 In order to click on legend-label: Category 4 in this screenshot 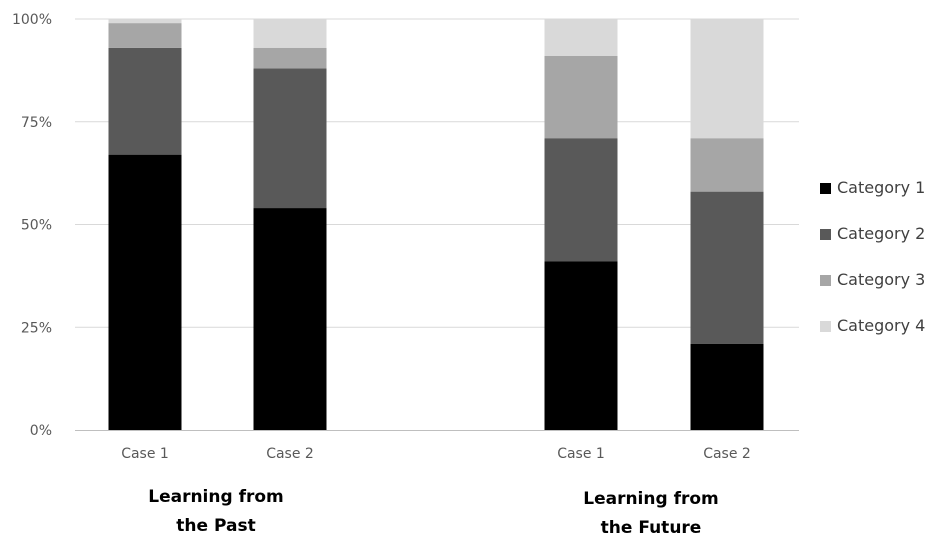, I will do `click(881, 325)`.